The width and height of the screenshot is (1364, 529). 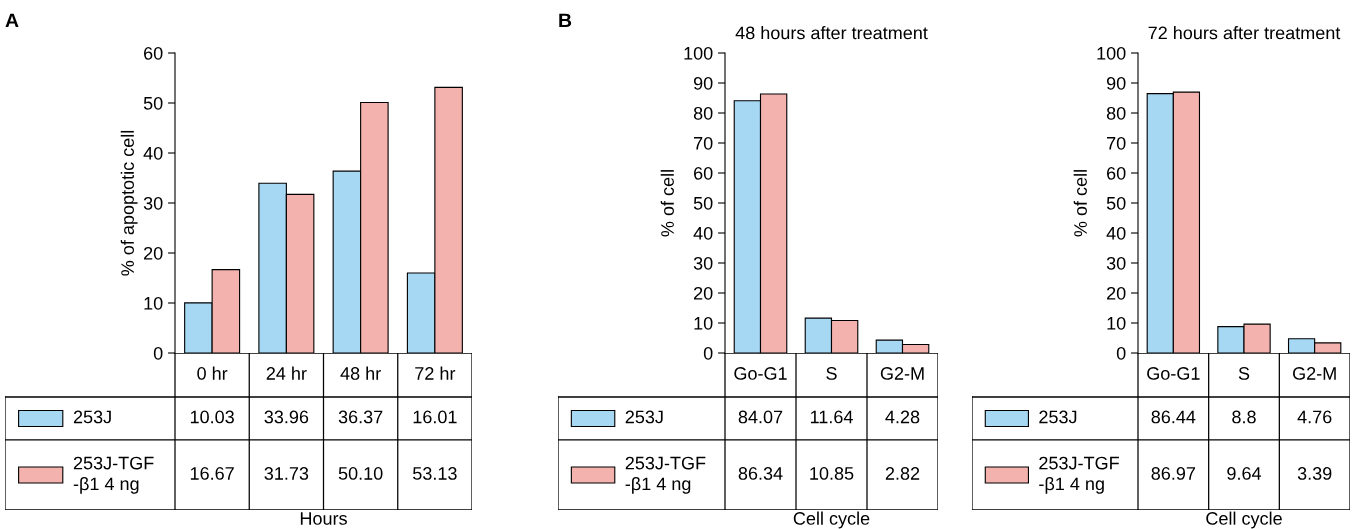 What do you see at coordinates (12, 20) in the screenshot?
I see `text: A` at bounding box center [12, 20].